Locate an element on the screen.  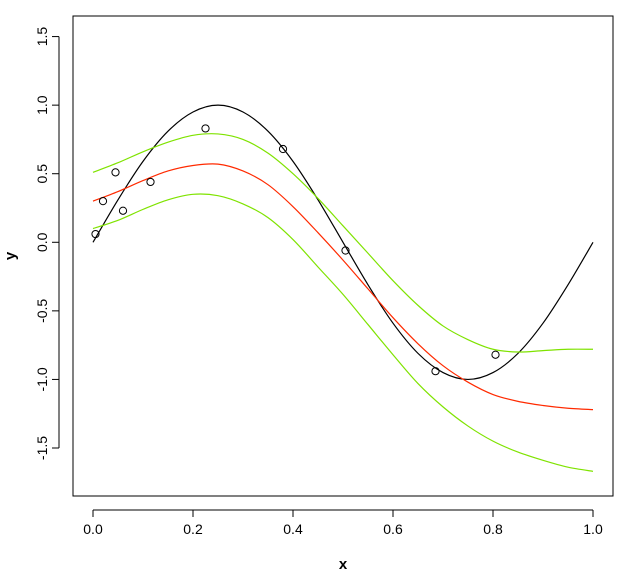
x-tick-label: 0.6 is located at coordinates (393, 529).